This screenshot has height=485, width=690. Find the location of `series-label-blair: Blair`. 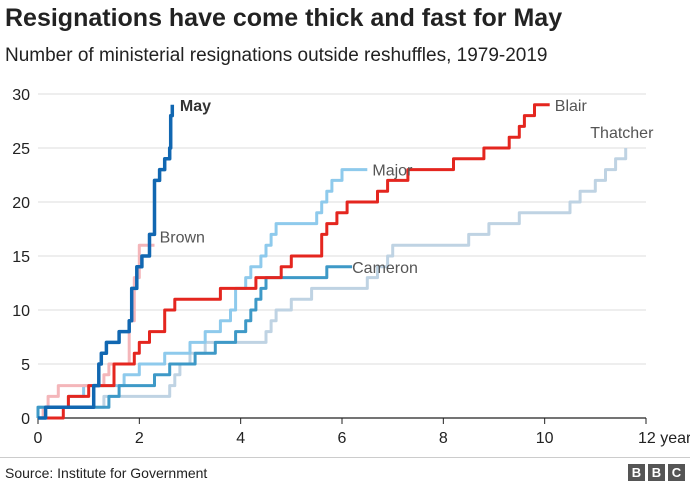

series-label-blair: Blair is located at coordinates (571, 106).